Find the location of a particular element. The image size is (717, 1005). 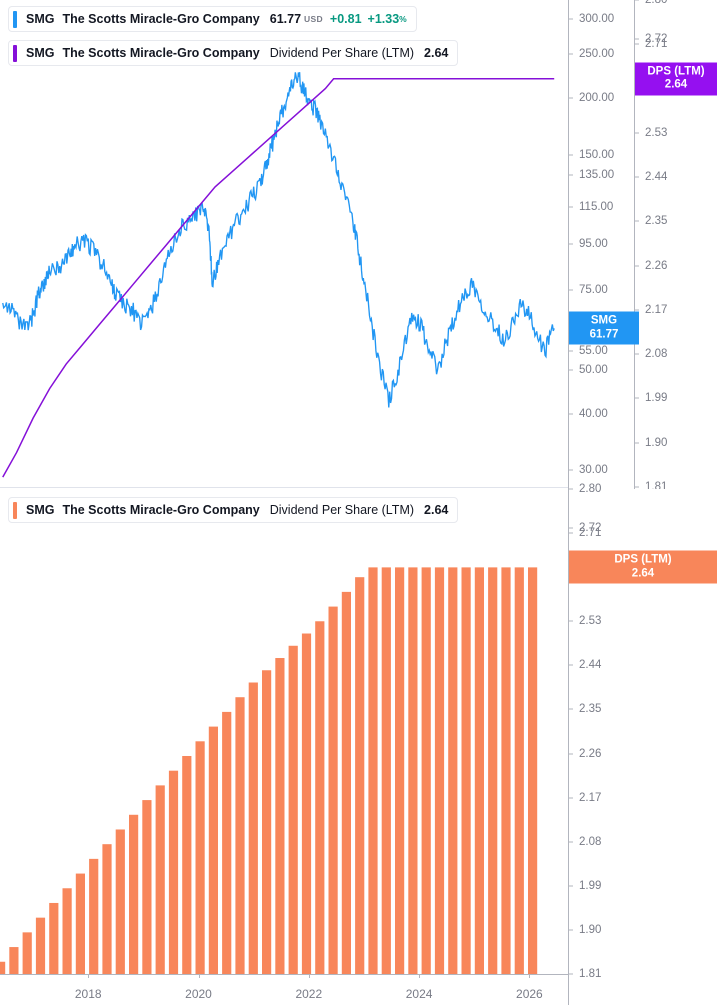

axis-tick-label: 2.80 is located at coordinates (590, 489).